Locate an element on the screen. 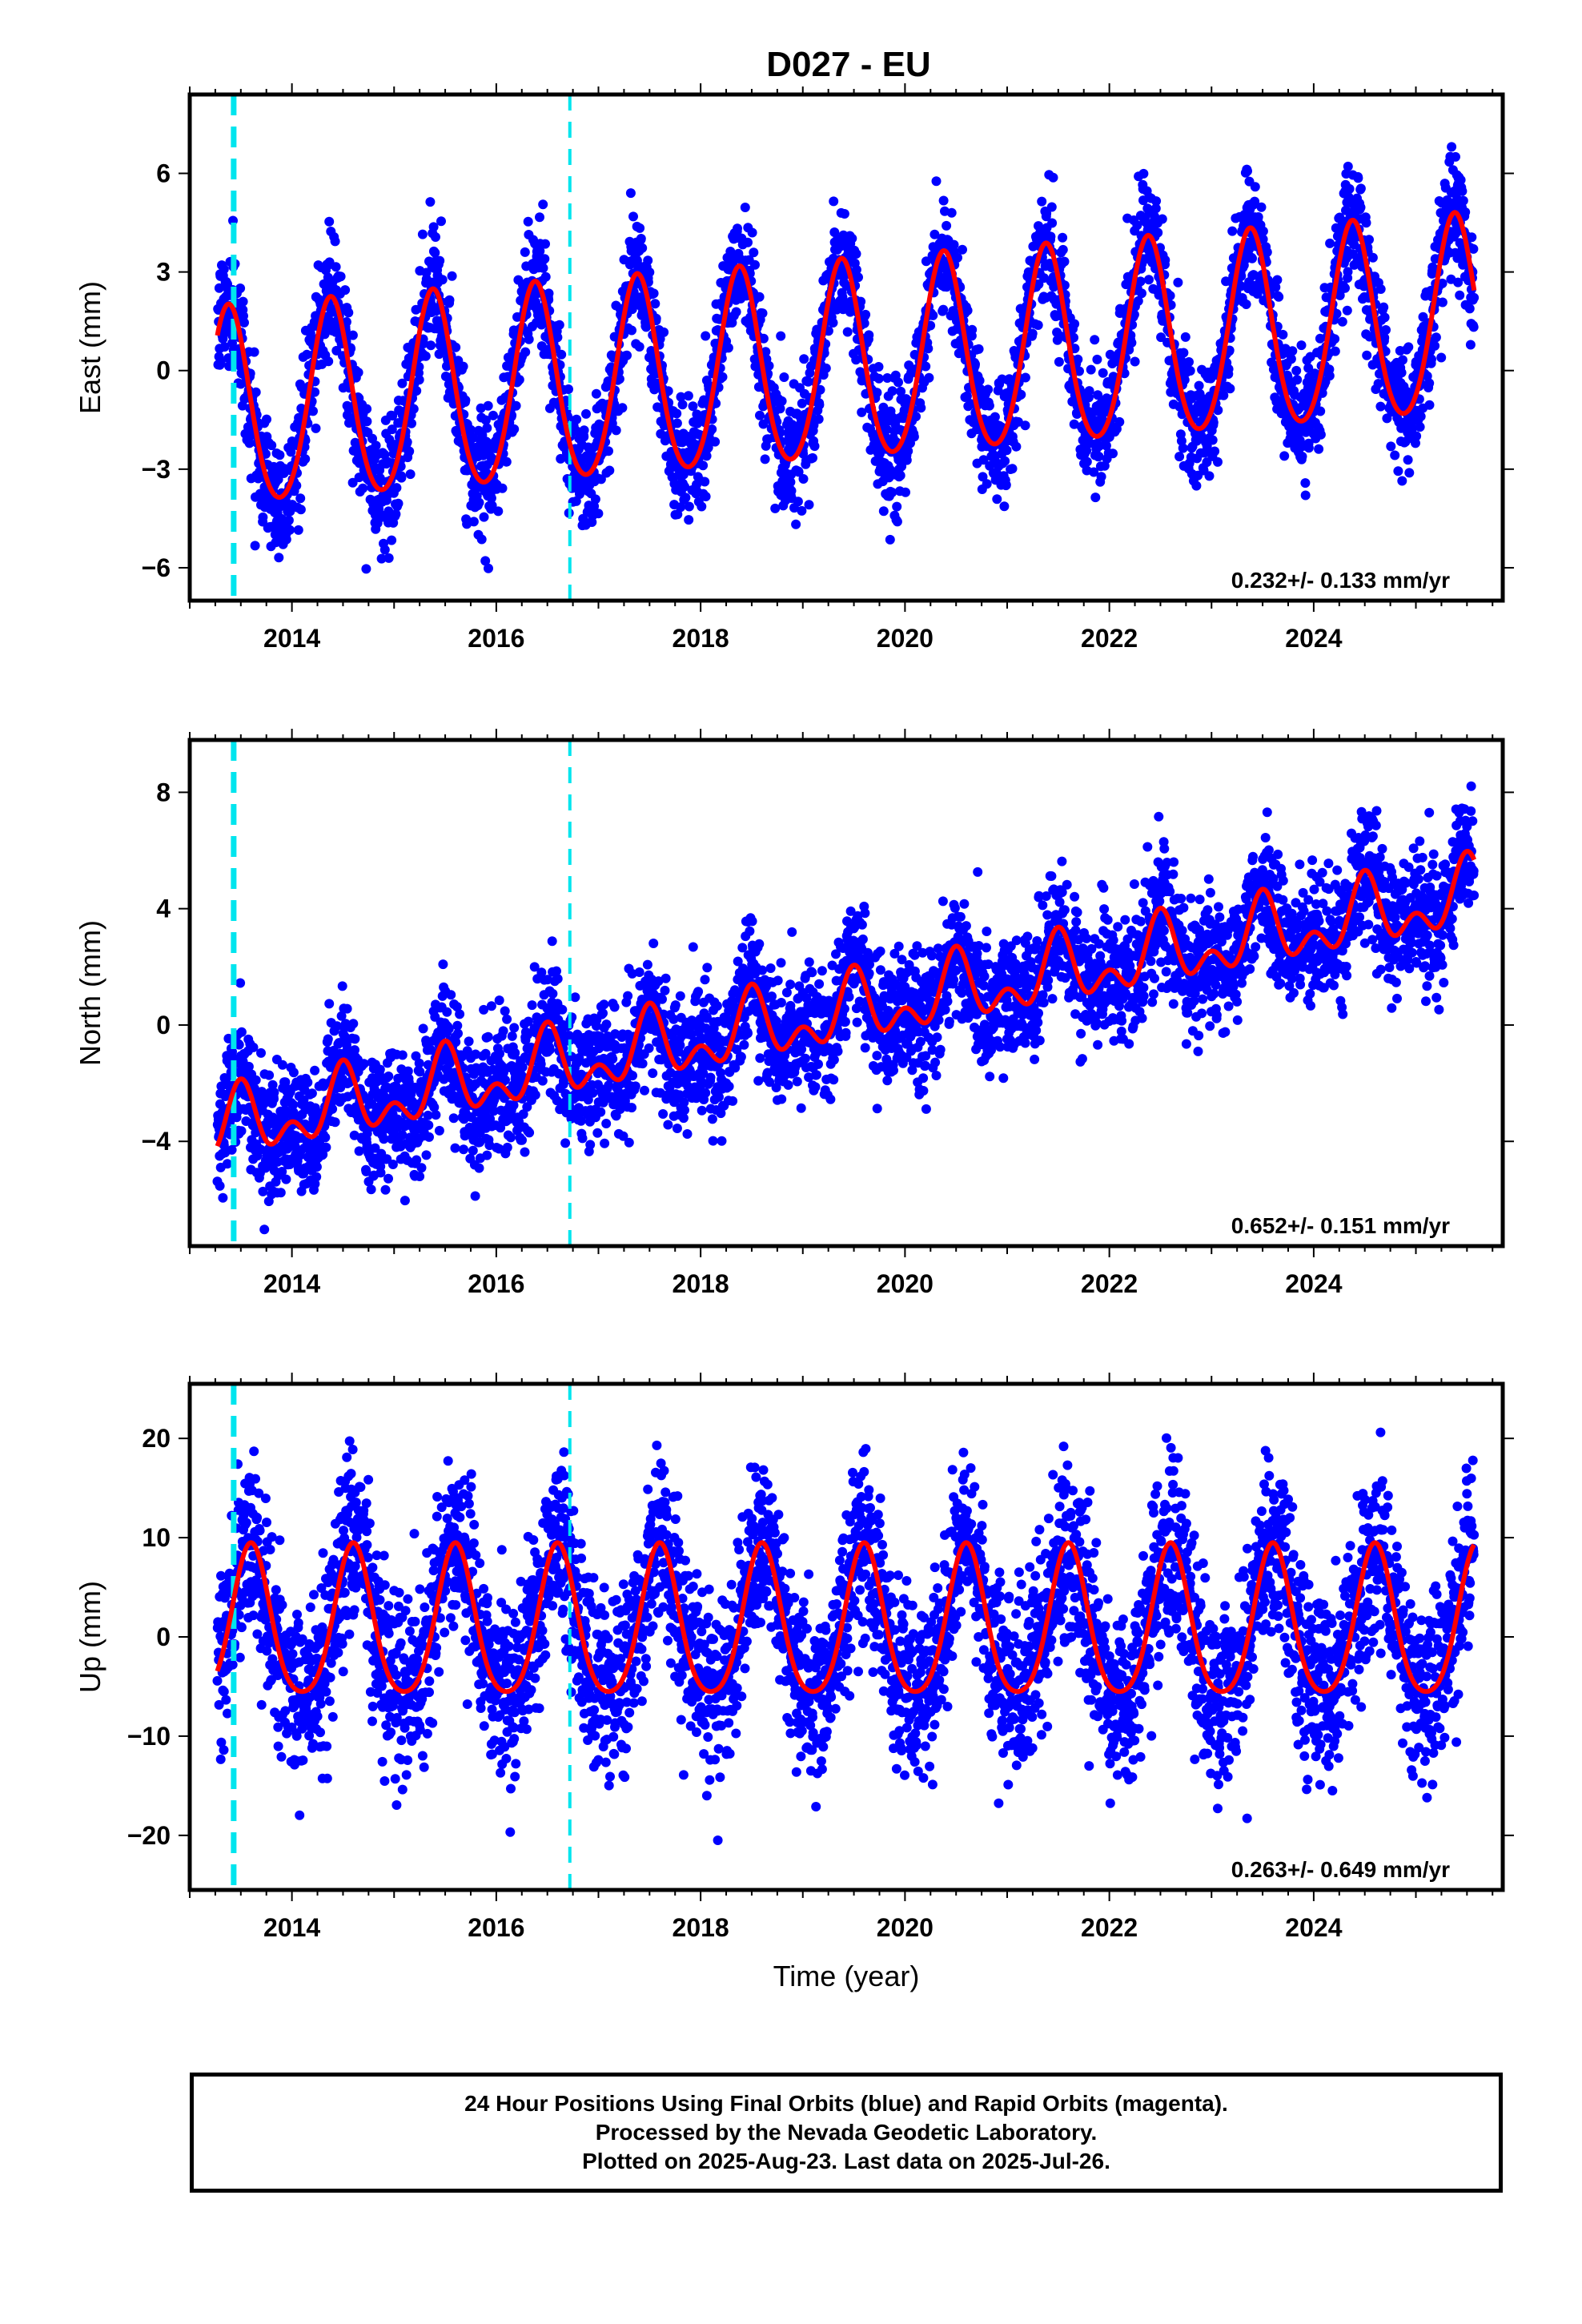 The height and width of the screenshot is (2324, 1582). model-fit-line is located at coordinates (846, 356).